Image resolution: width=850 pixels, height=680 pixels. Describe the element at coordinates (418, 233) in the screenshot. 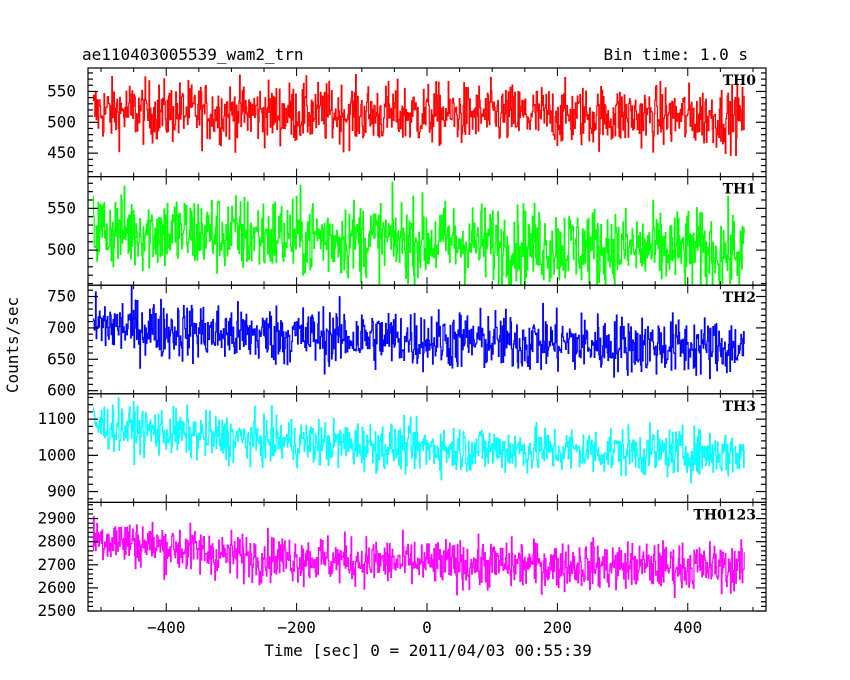

I see `series-line-th1` at that location.